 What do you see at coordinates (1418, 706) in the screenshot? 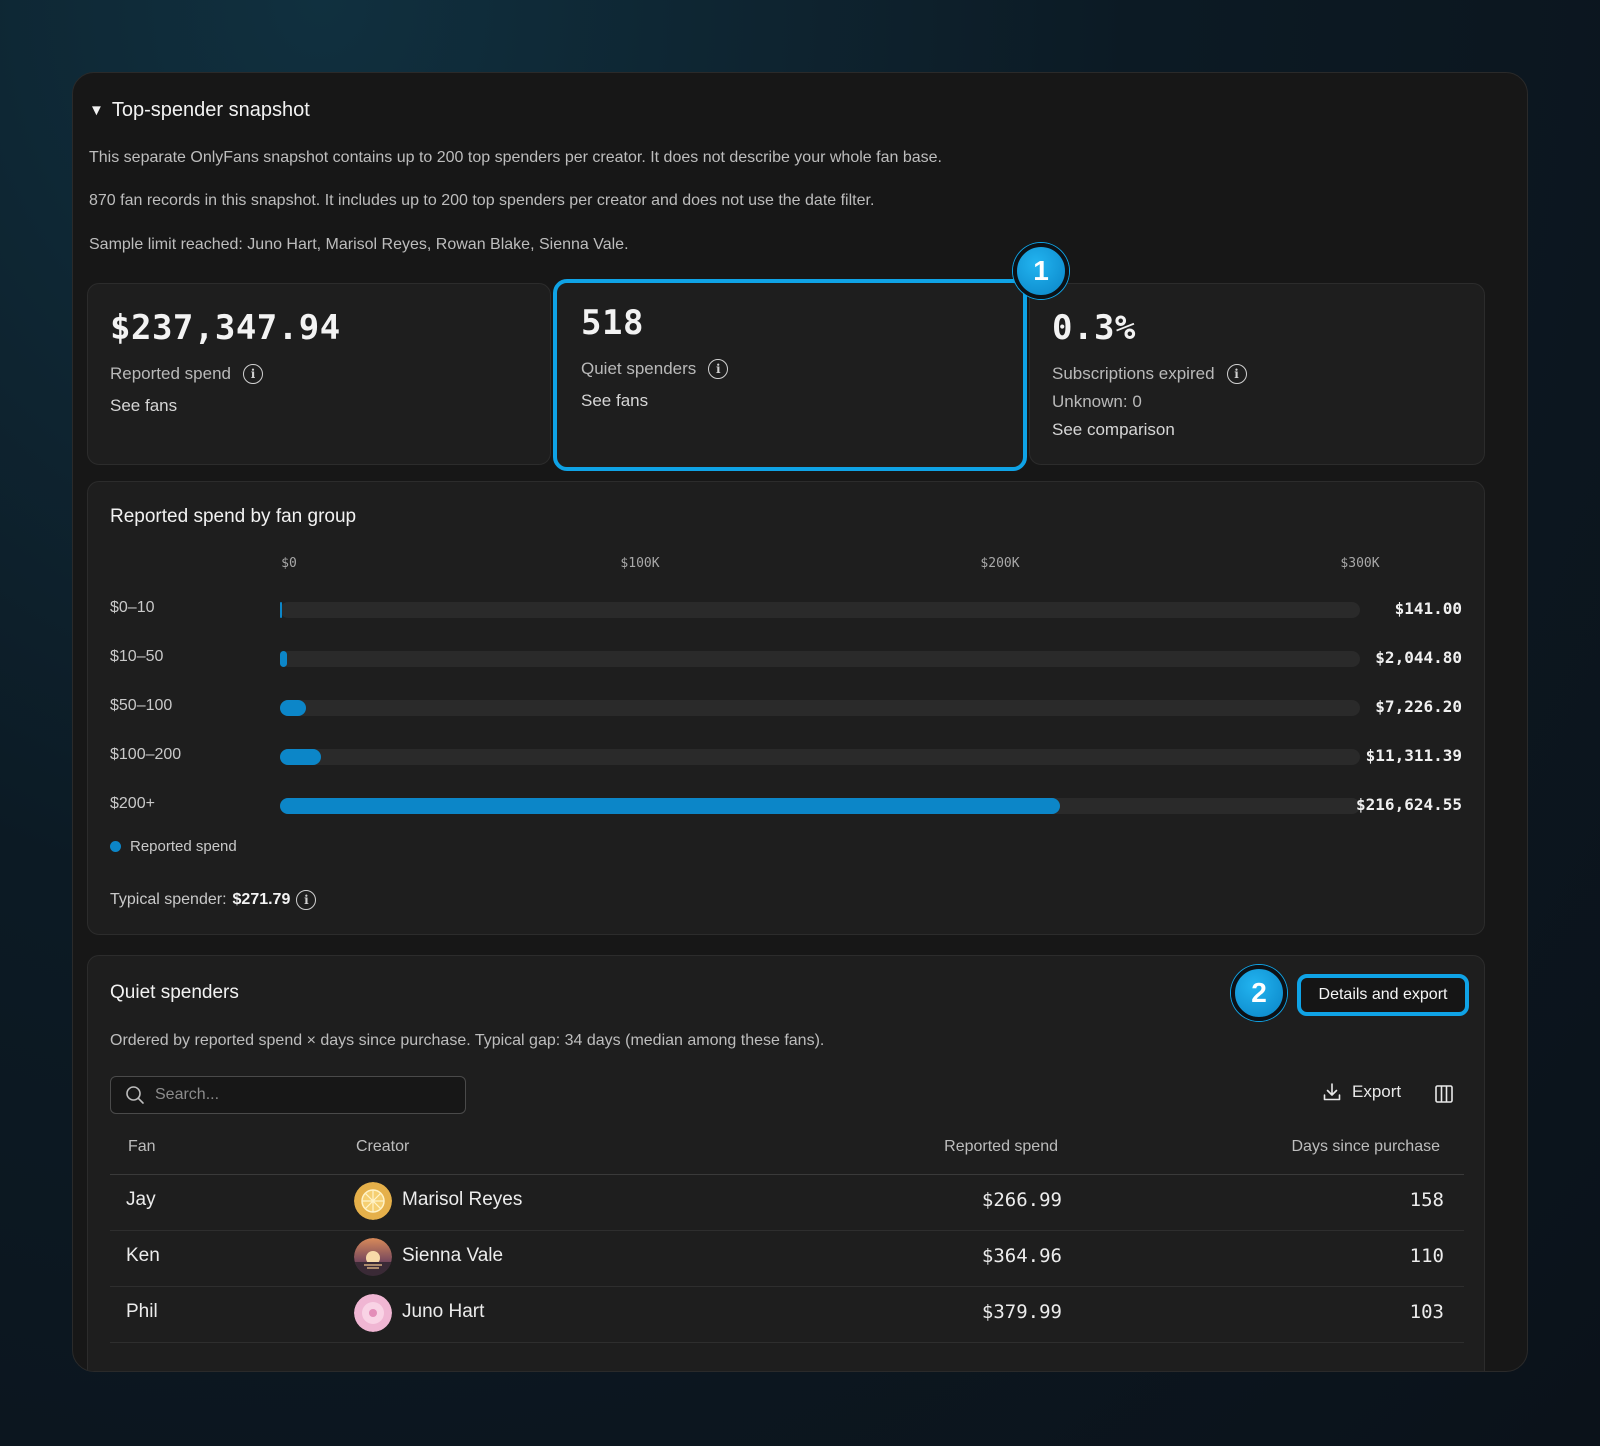
I see `bar-value-label: $7,226.20` at bounding box center [1418, 706].